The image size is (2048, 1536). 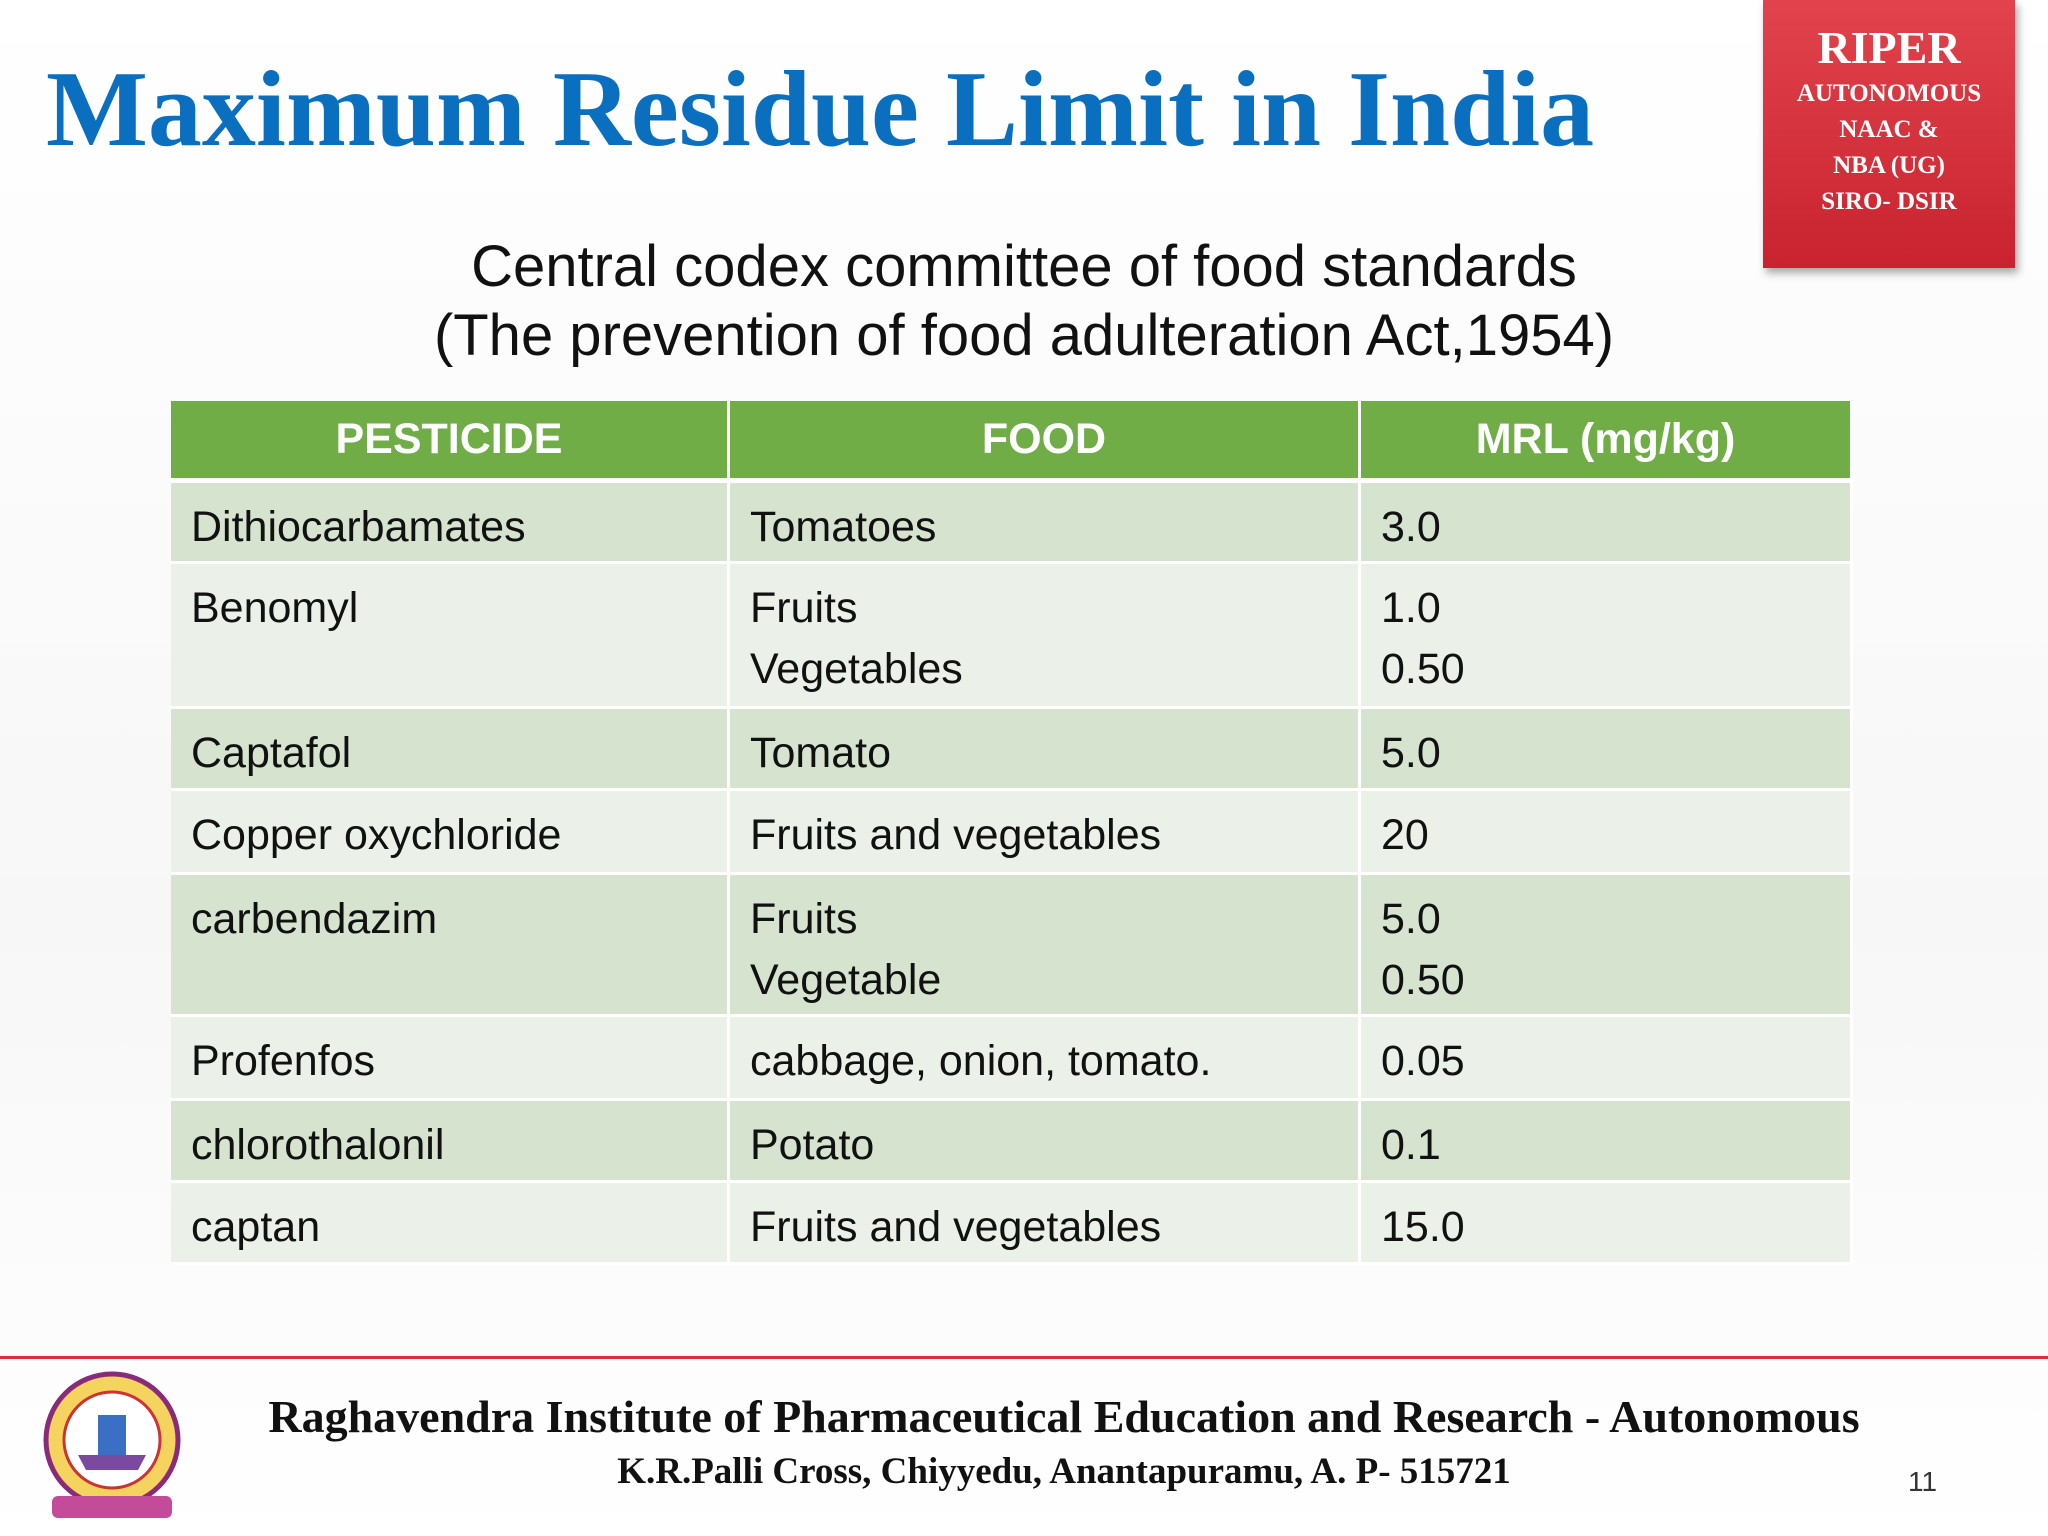 I want to click on table-cell: 3.0, so click(x=1607, y=523).